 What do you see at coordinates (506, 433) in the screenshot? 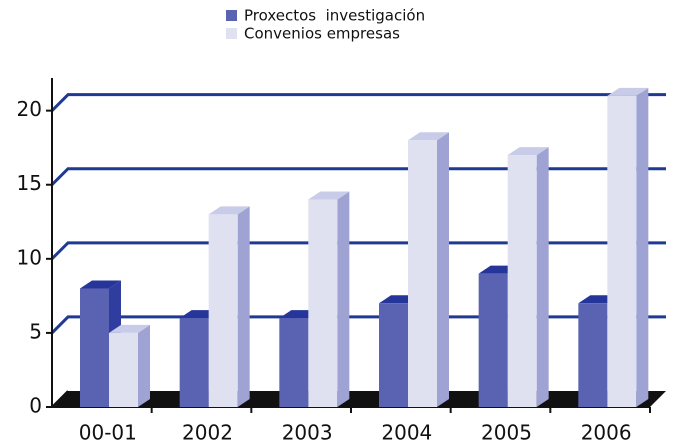
I see `x-tick-label: 2005` at bounding box center [506, 433].